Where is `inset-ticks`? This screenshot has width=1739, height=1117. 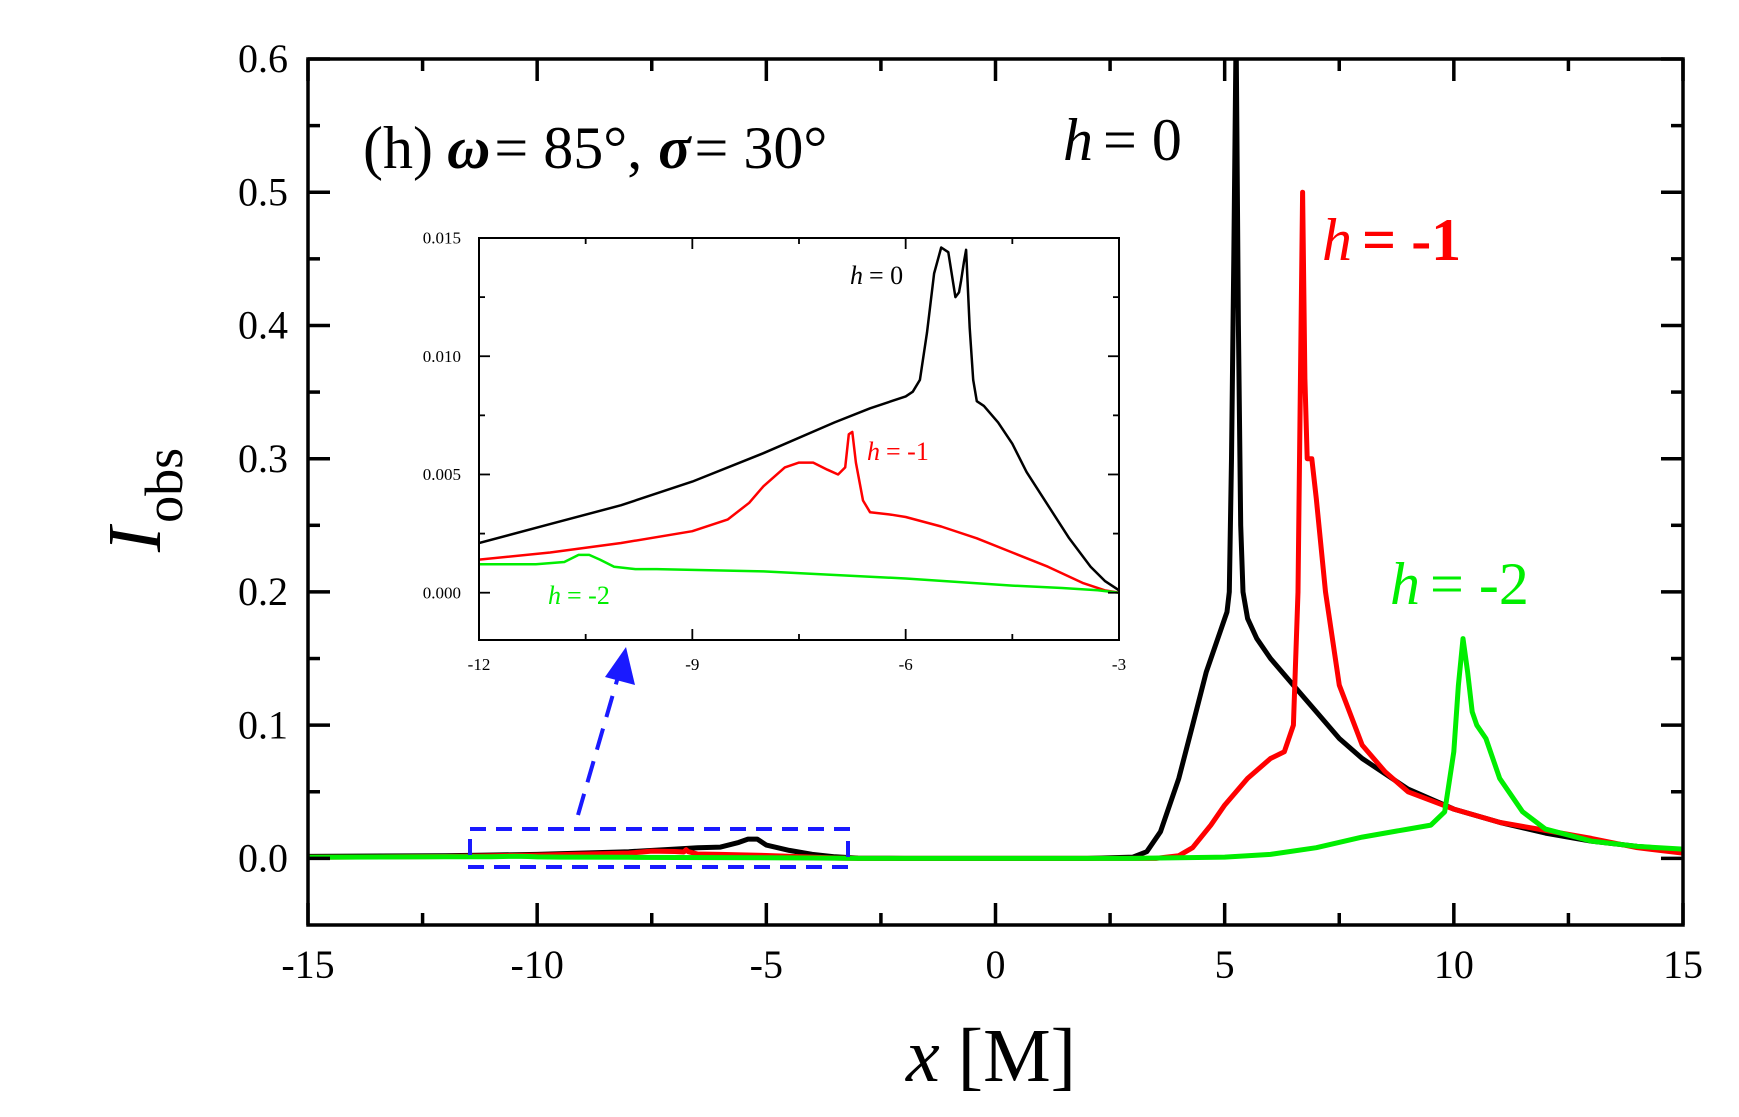
inset-ticks is located at coordinates (799, 438).